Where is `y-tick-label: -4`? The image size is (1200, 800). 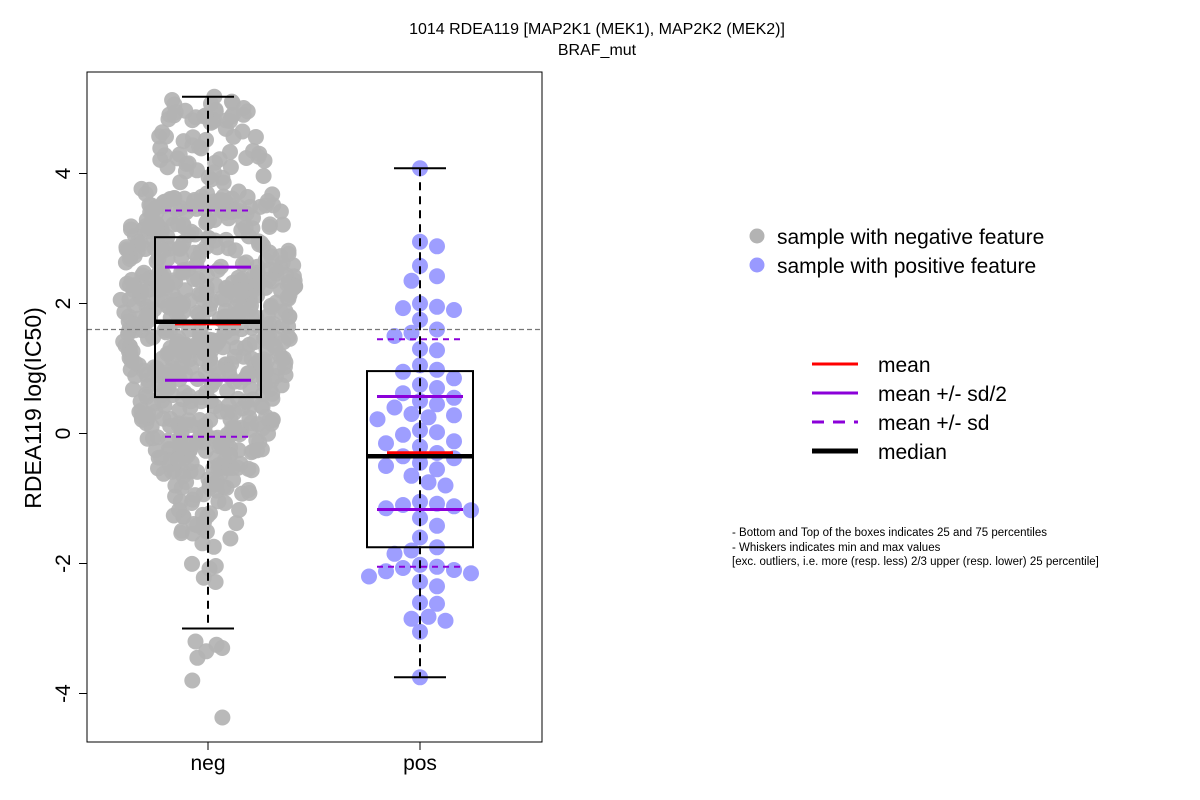 y-tick-label: -4 is located at coordinates (63, 693).